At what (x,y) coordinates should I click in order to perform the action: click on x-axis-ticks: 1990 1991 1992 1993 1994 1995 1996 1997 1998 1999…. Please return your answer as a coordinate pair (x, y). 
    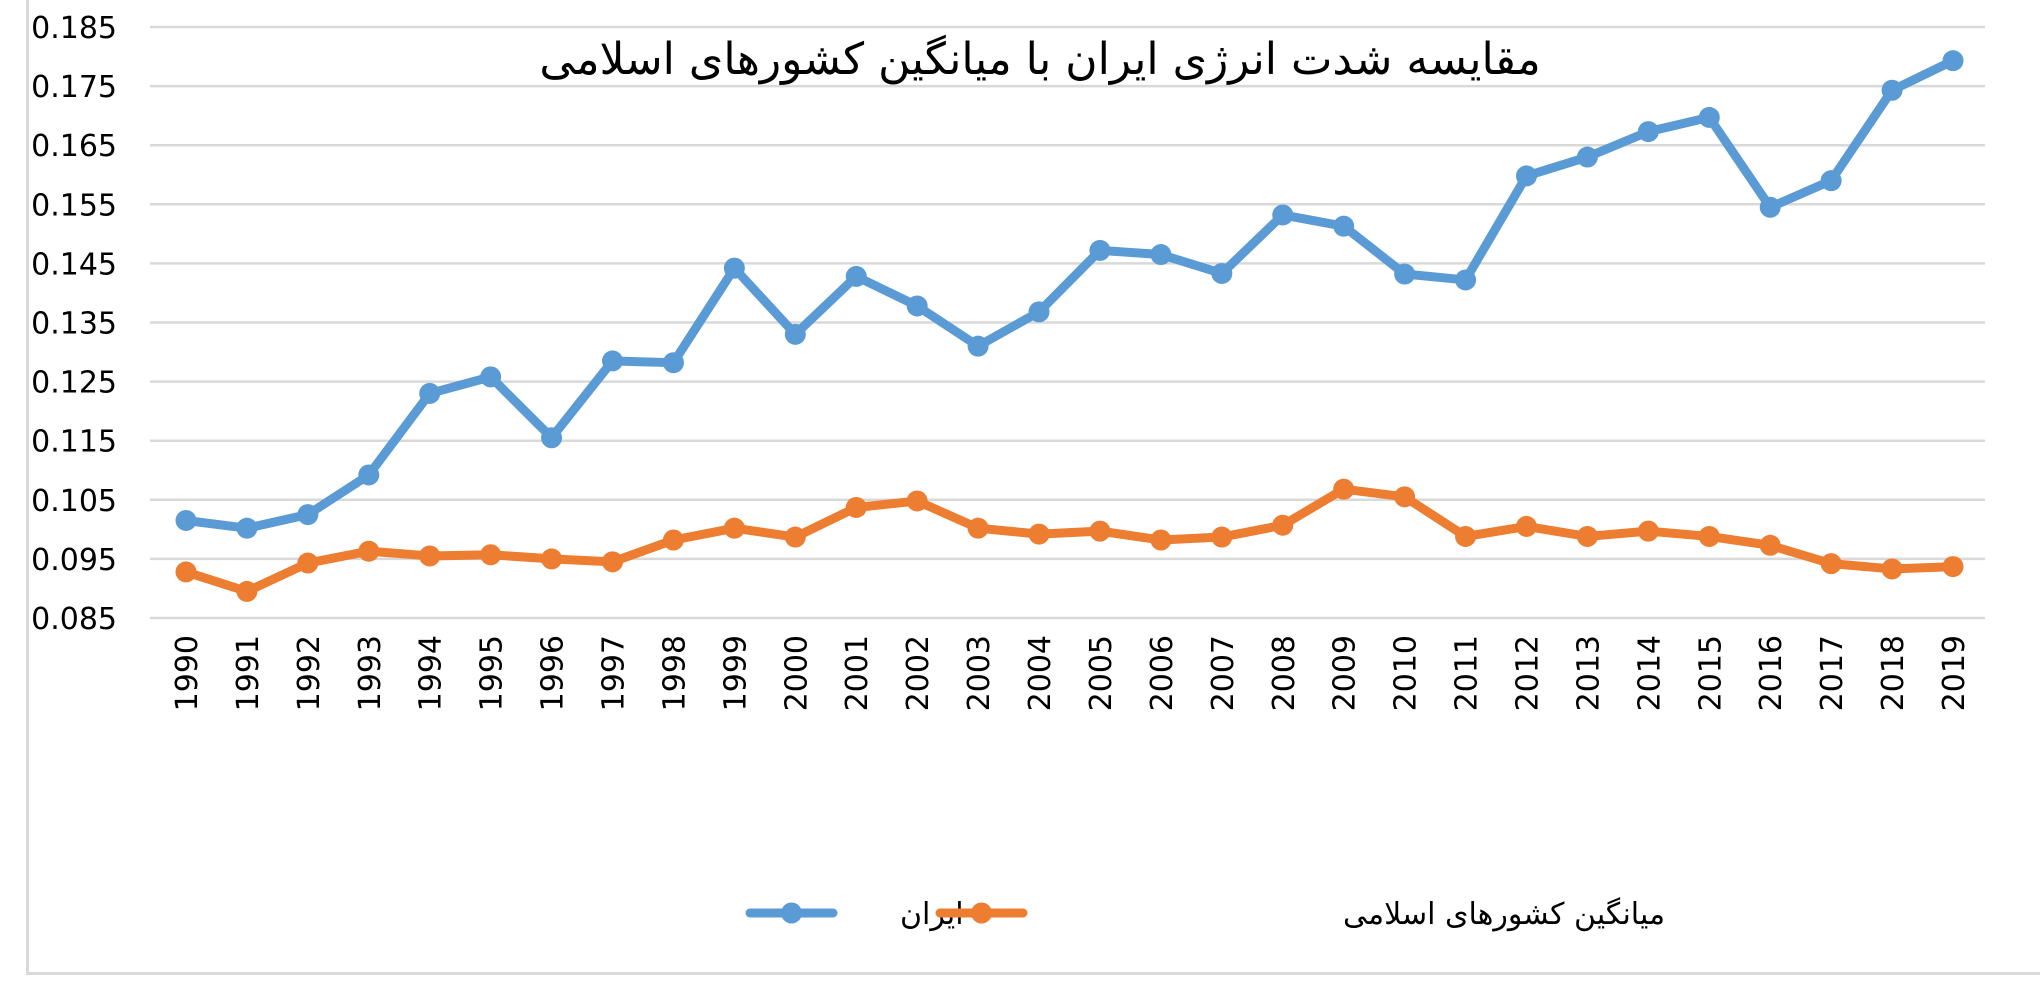
    Looking at the image, I should click on (1071, 673).